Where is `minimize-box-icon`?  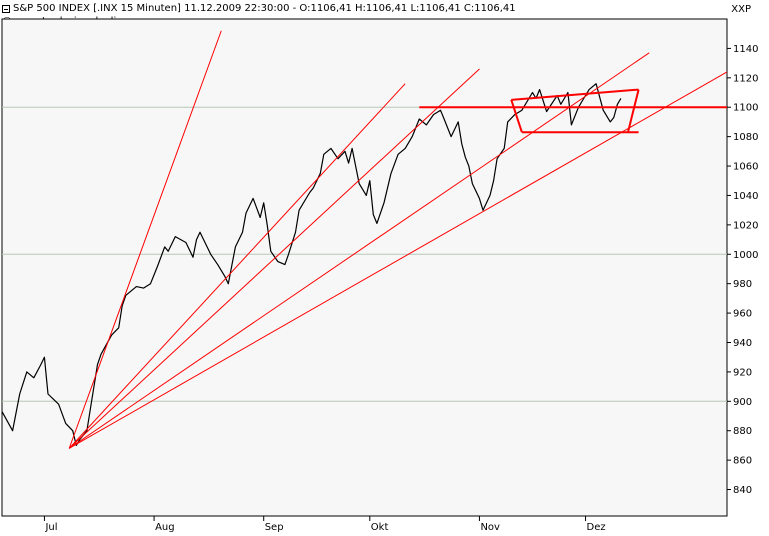 minimize-box-icon is located at coordinates (6, 8).